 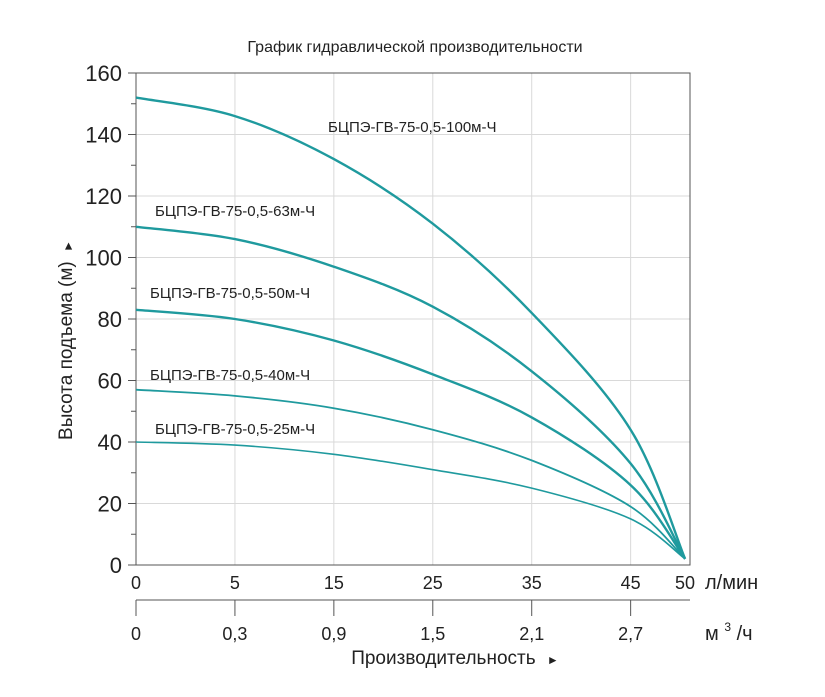 I want to click on y-tick-label: 0, so click(x=116, y=565).